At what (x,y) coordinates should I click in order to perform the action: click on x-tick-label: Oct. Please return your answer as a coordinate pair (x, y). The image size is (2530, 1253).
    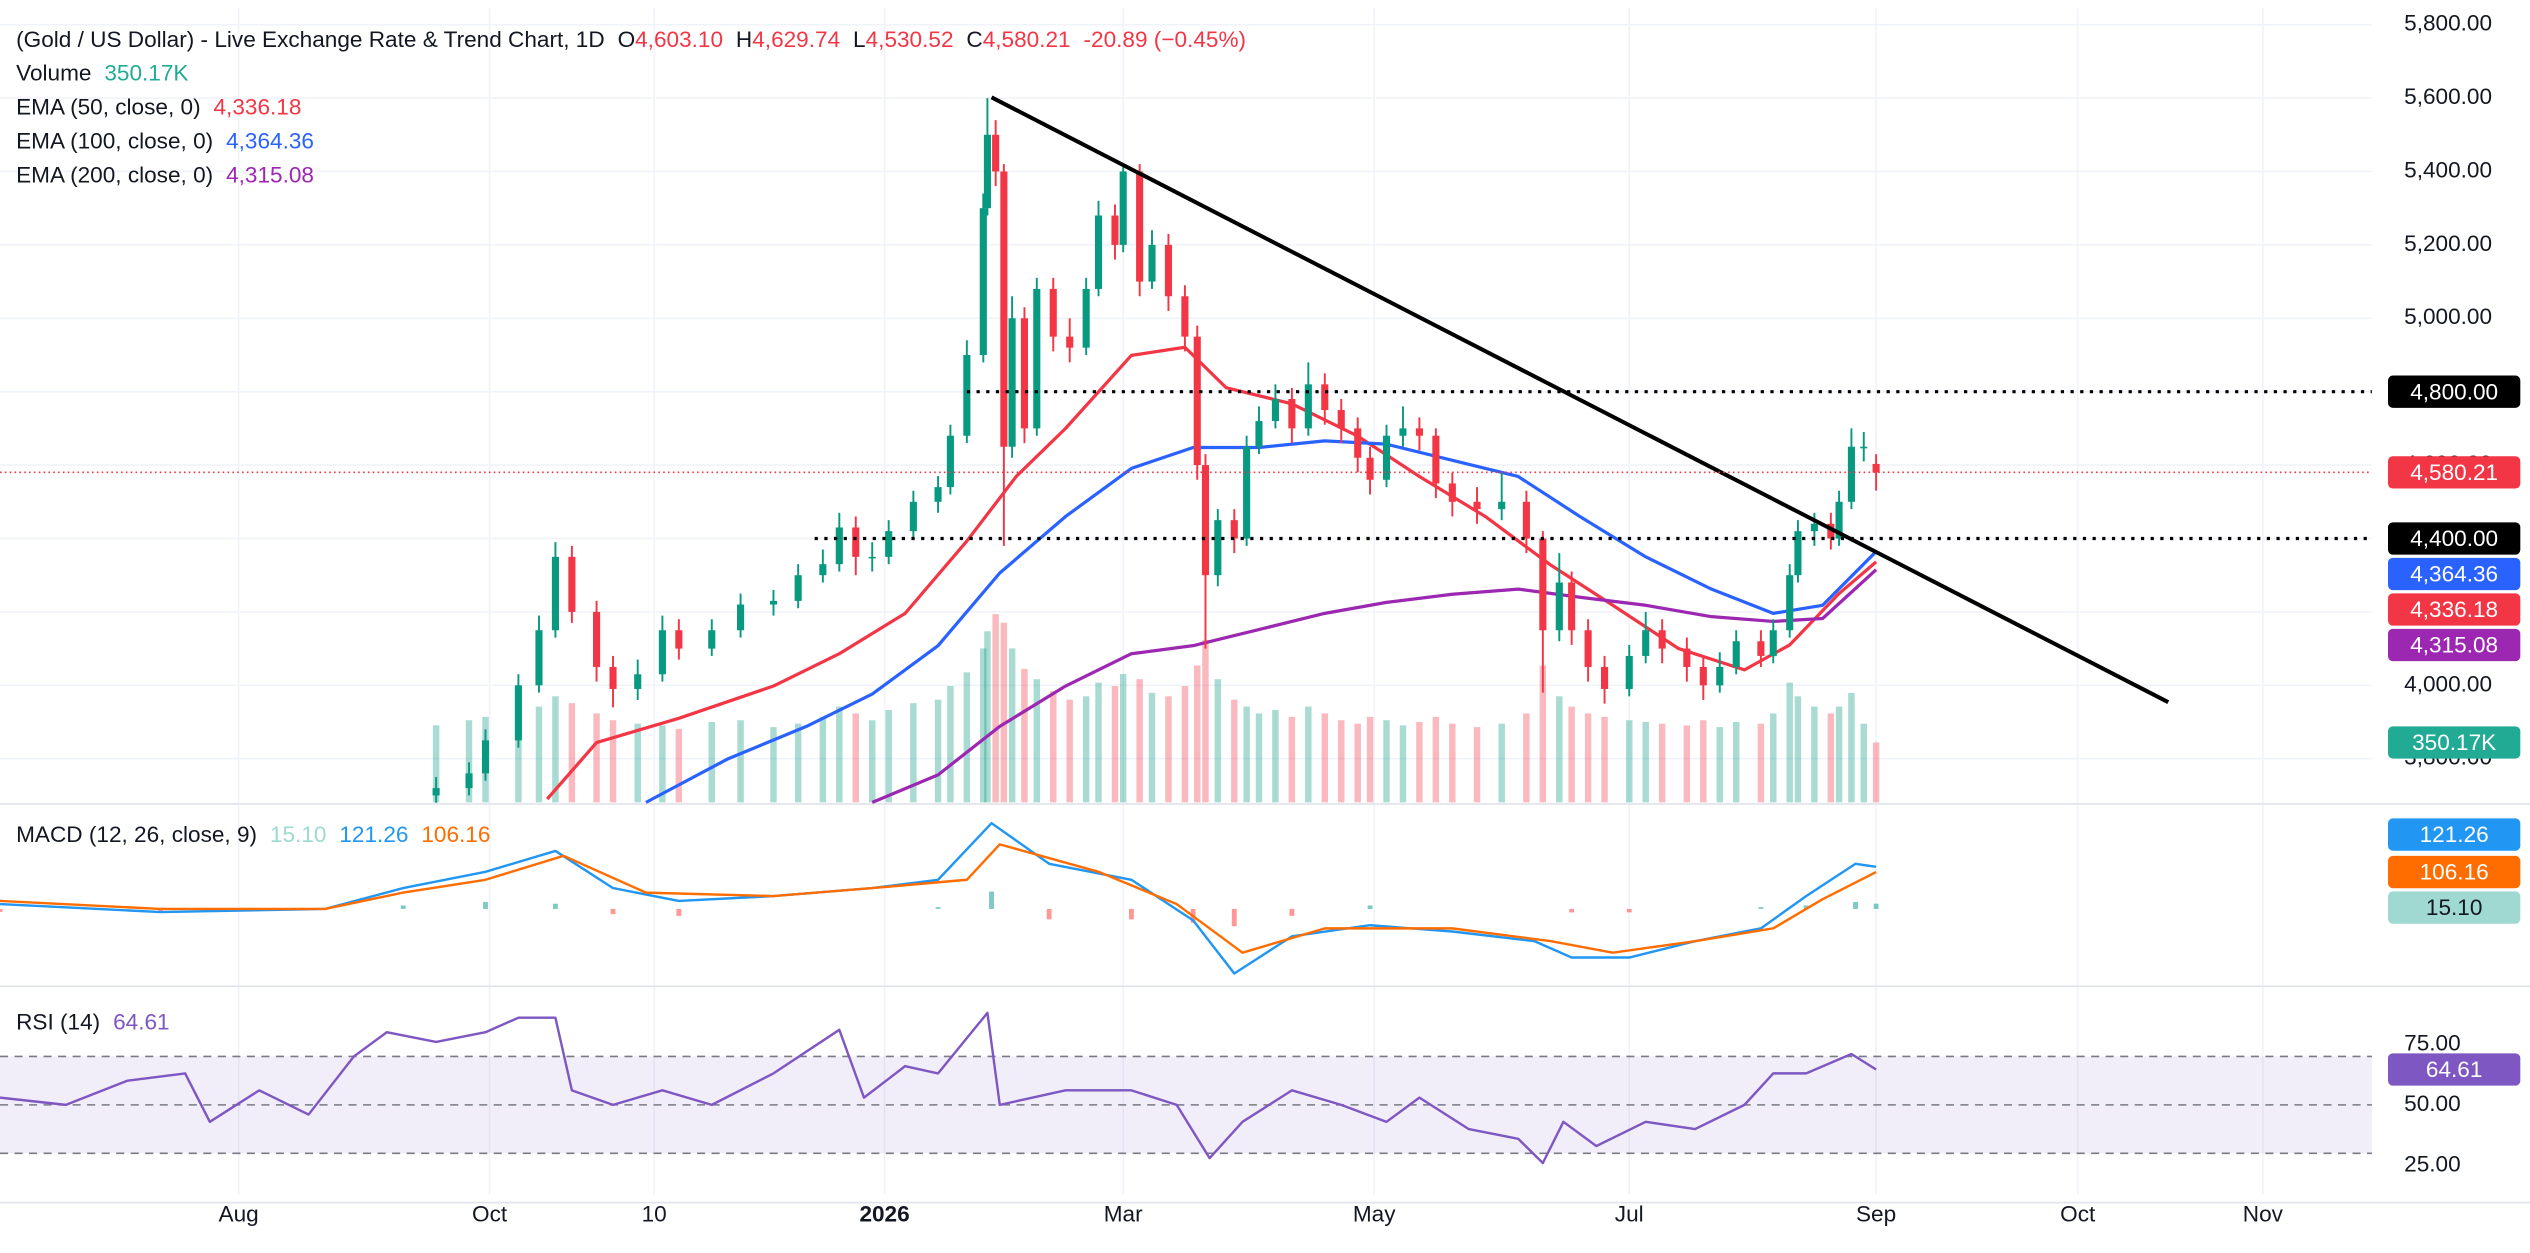
    Looking at the image, I should click on (490, 1213).